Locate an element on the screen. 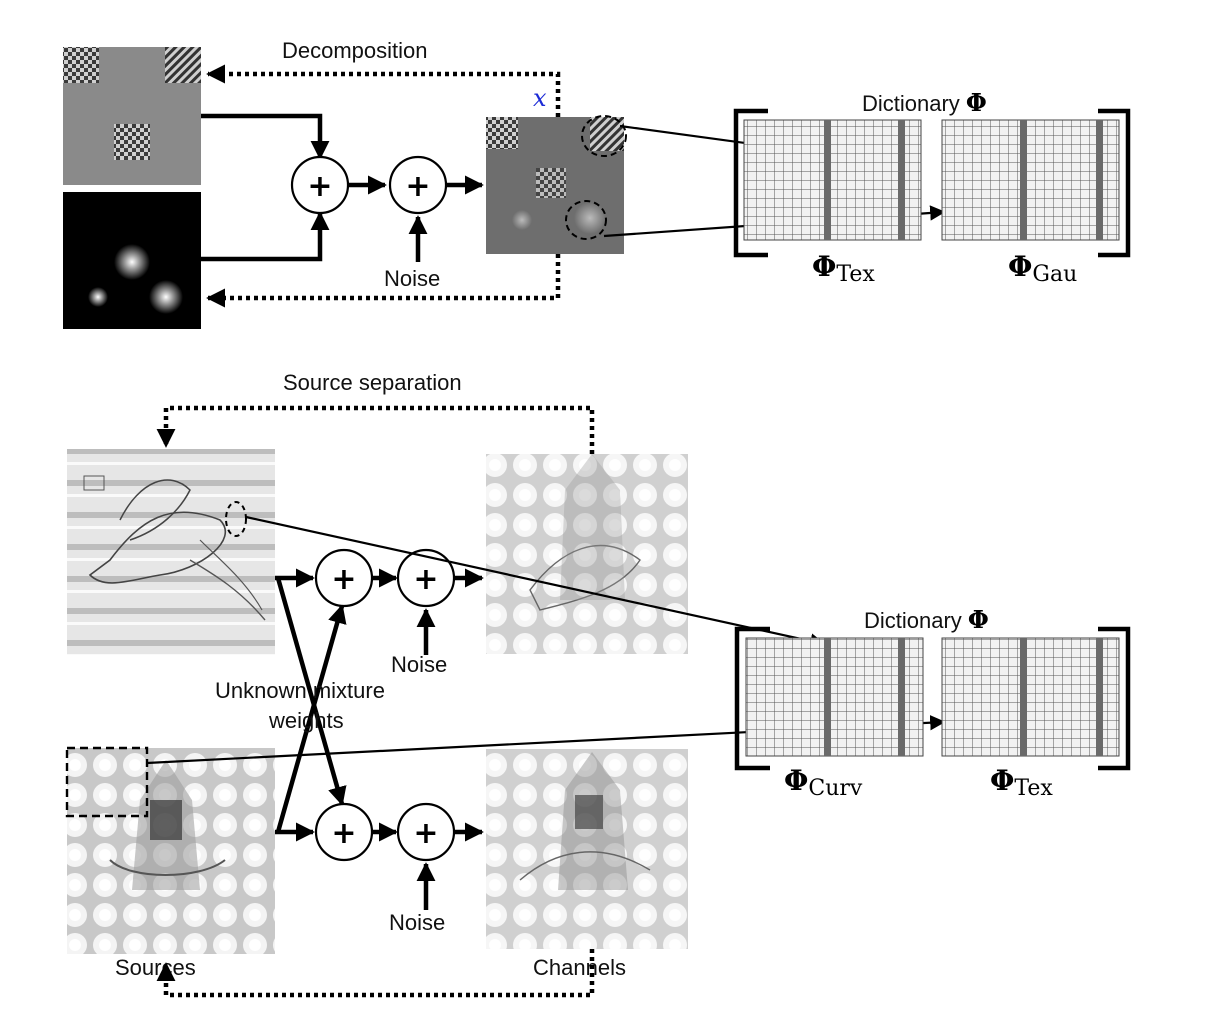 The image size is (1218, 1029). dictionary-title-bottom: Dictionary Φ is located at coordinates (926, 619).